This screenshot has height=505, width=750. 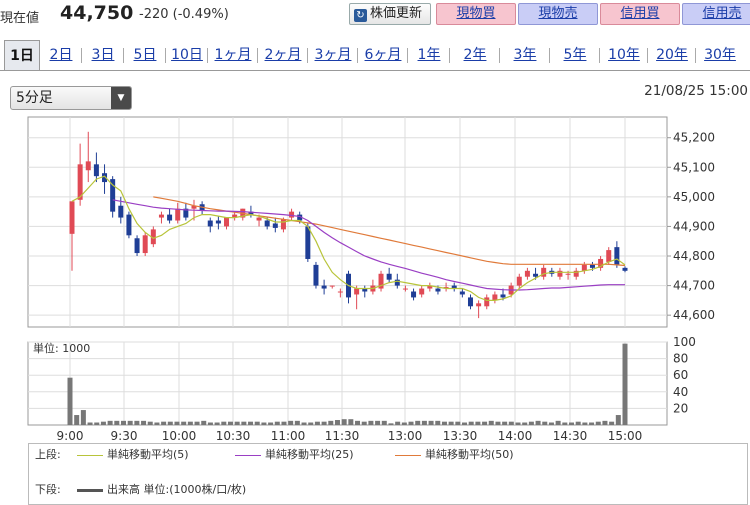 I want to click on cash-sell-button: 現物売, so click(x=558, y=14).